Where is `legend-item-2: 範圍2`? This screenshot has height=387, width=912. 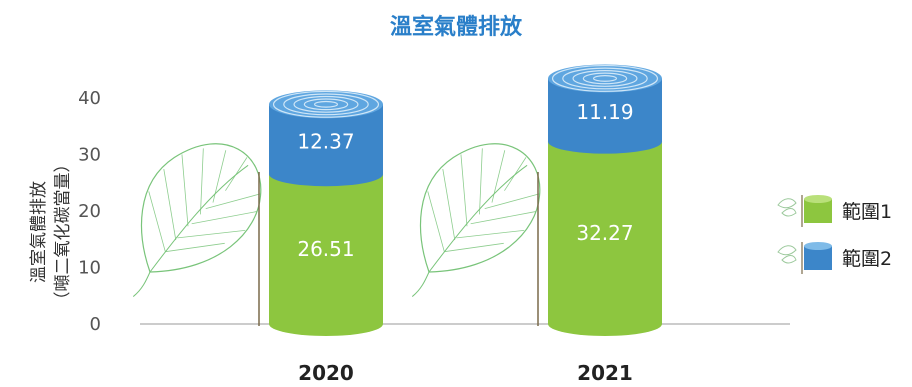
legend-item-2: 範圍2 is located at coordinates (834, 258).